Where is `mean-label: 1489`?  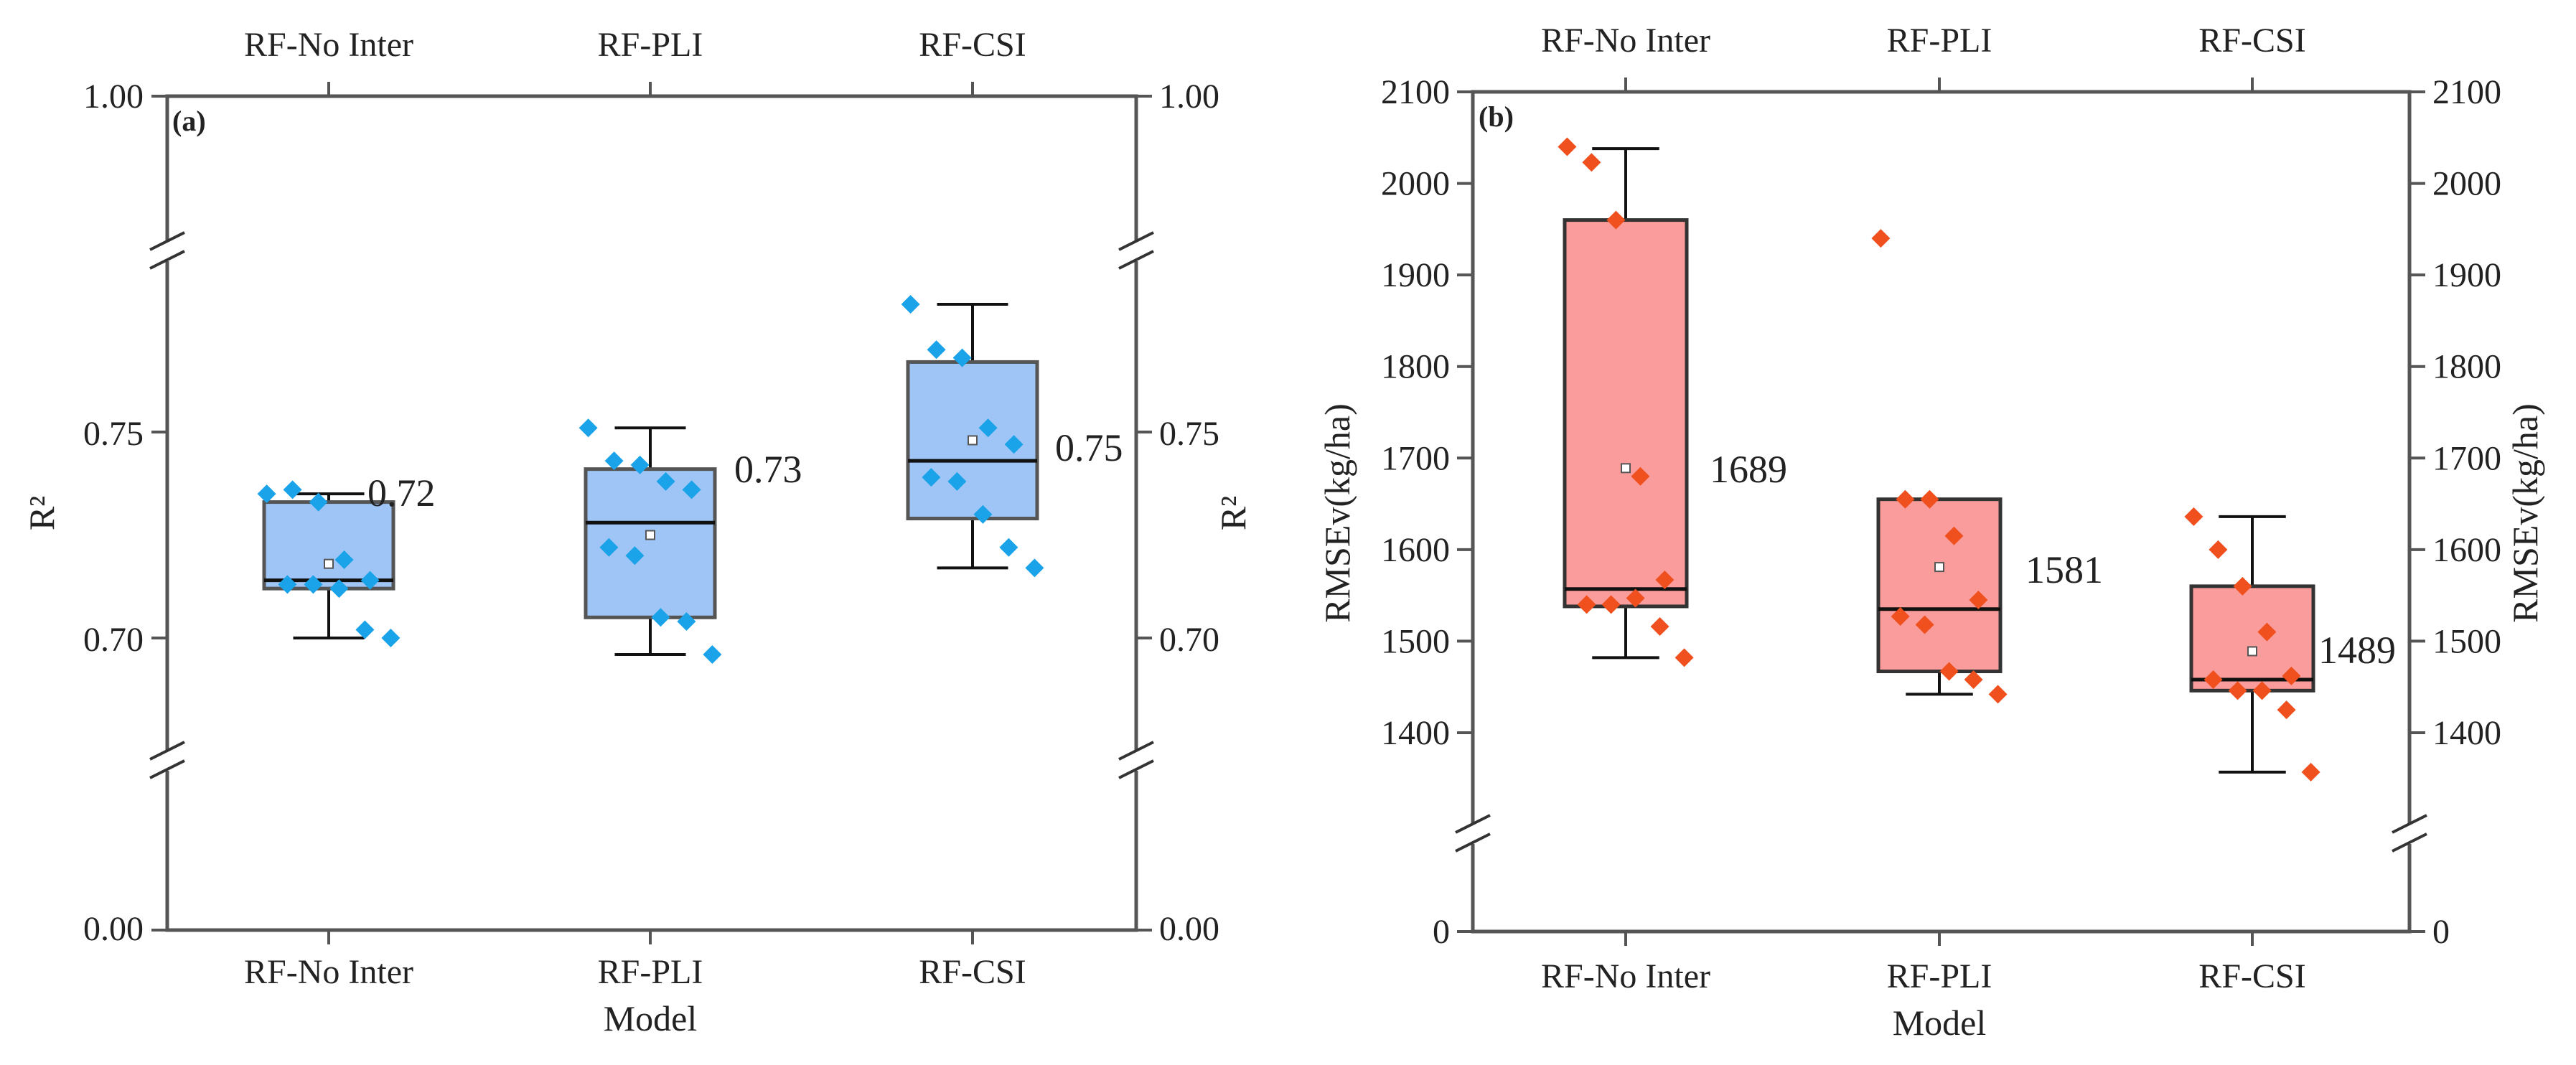
mean-label: 1489 is located at coordinates (2357, 650).